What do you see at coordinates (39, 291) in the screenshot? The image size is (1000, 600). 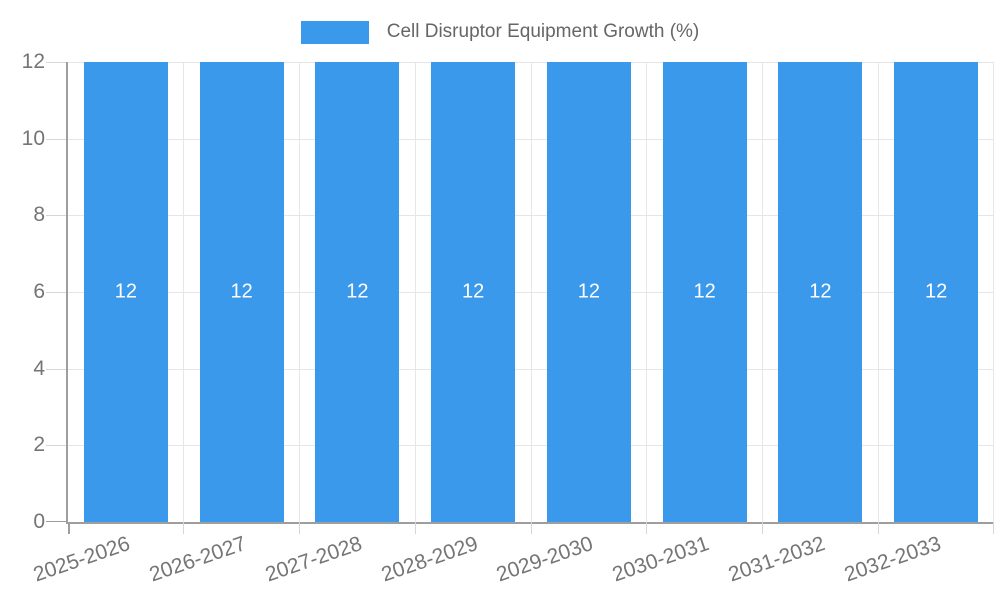 I see `y-tick-label: 6` at bounding box center [39, 291].